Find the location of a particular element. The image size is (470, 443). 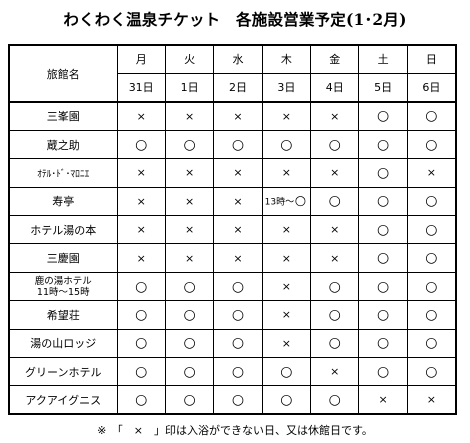

table-row: 三峯園 × × × × × ○ ○ is located at coordinates (232, 116).